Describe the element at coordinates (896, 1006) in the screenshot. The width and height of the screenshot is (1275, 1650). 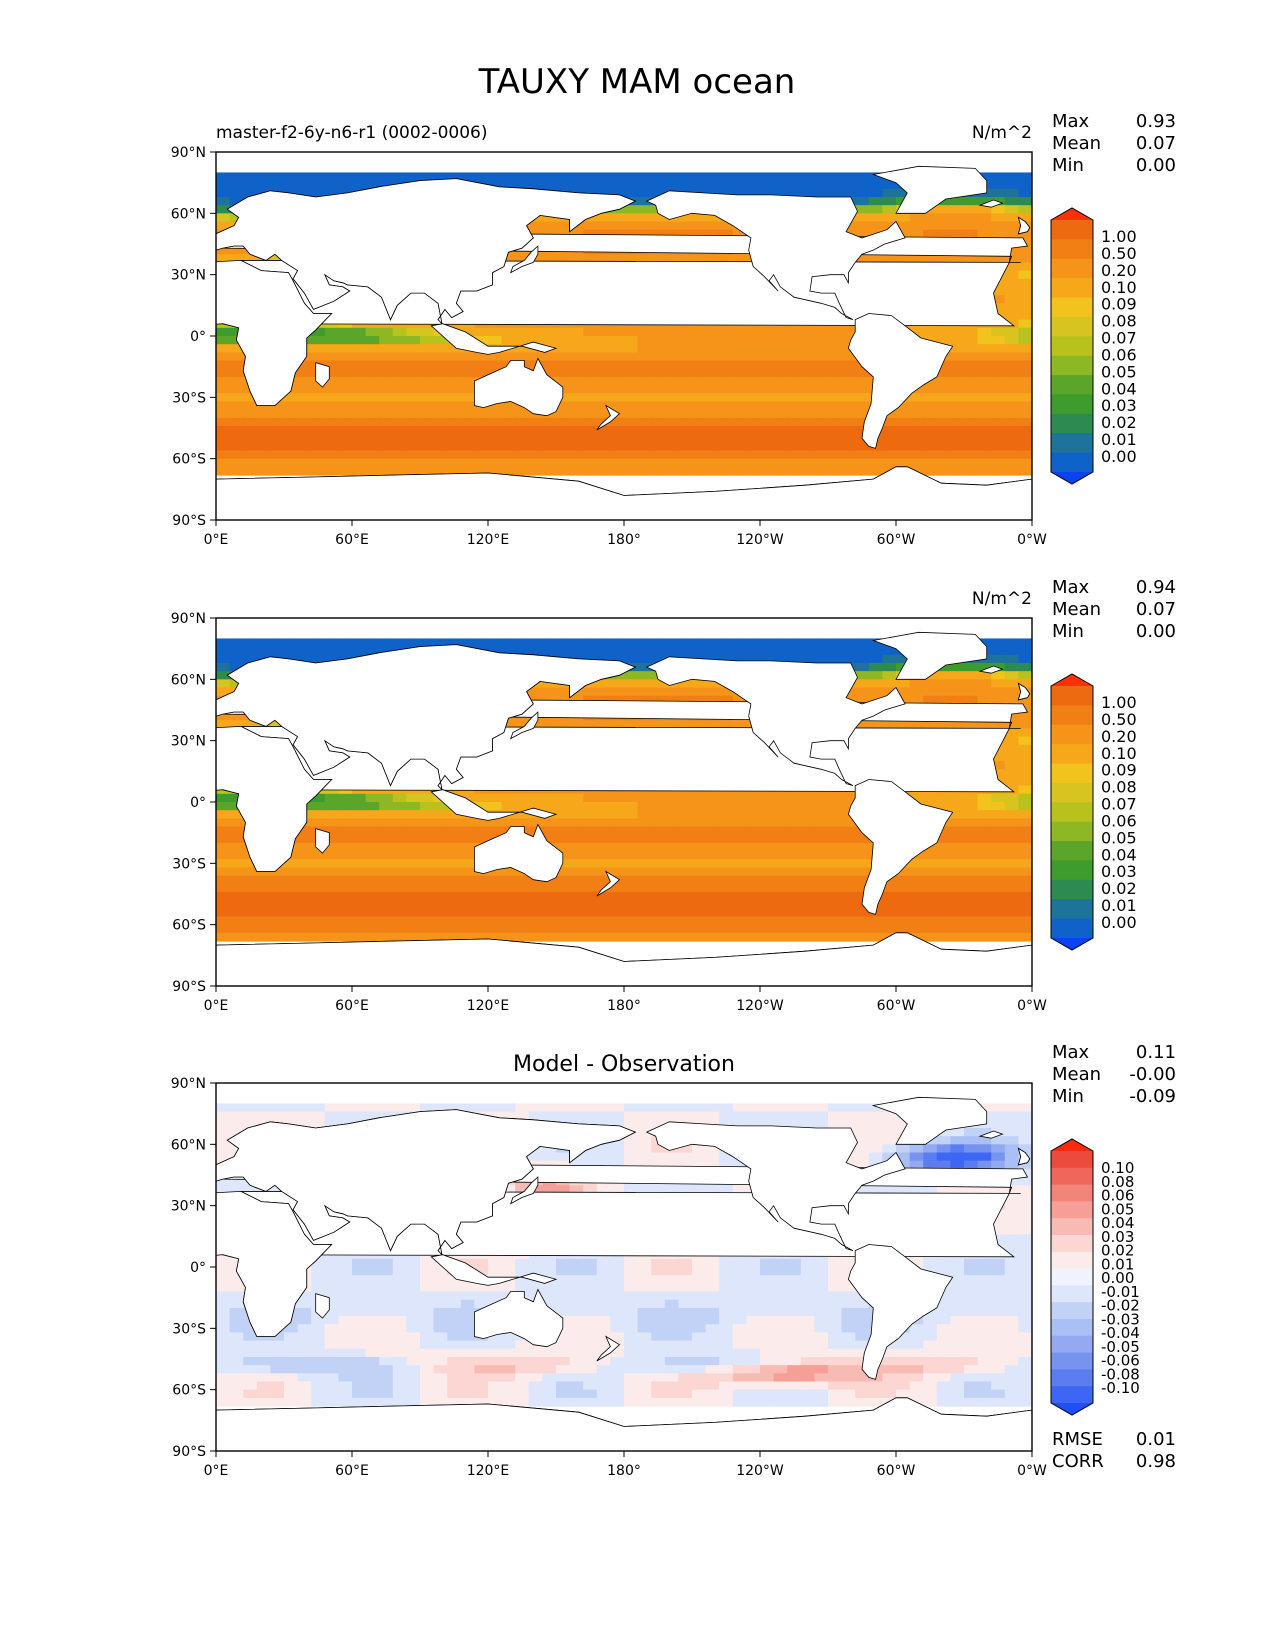
I see `lon-tick-label: 60°W` at that location.